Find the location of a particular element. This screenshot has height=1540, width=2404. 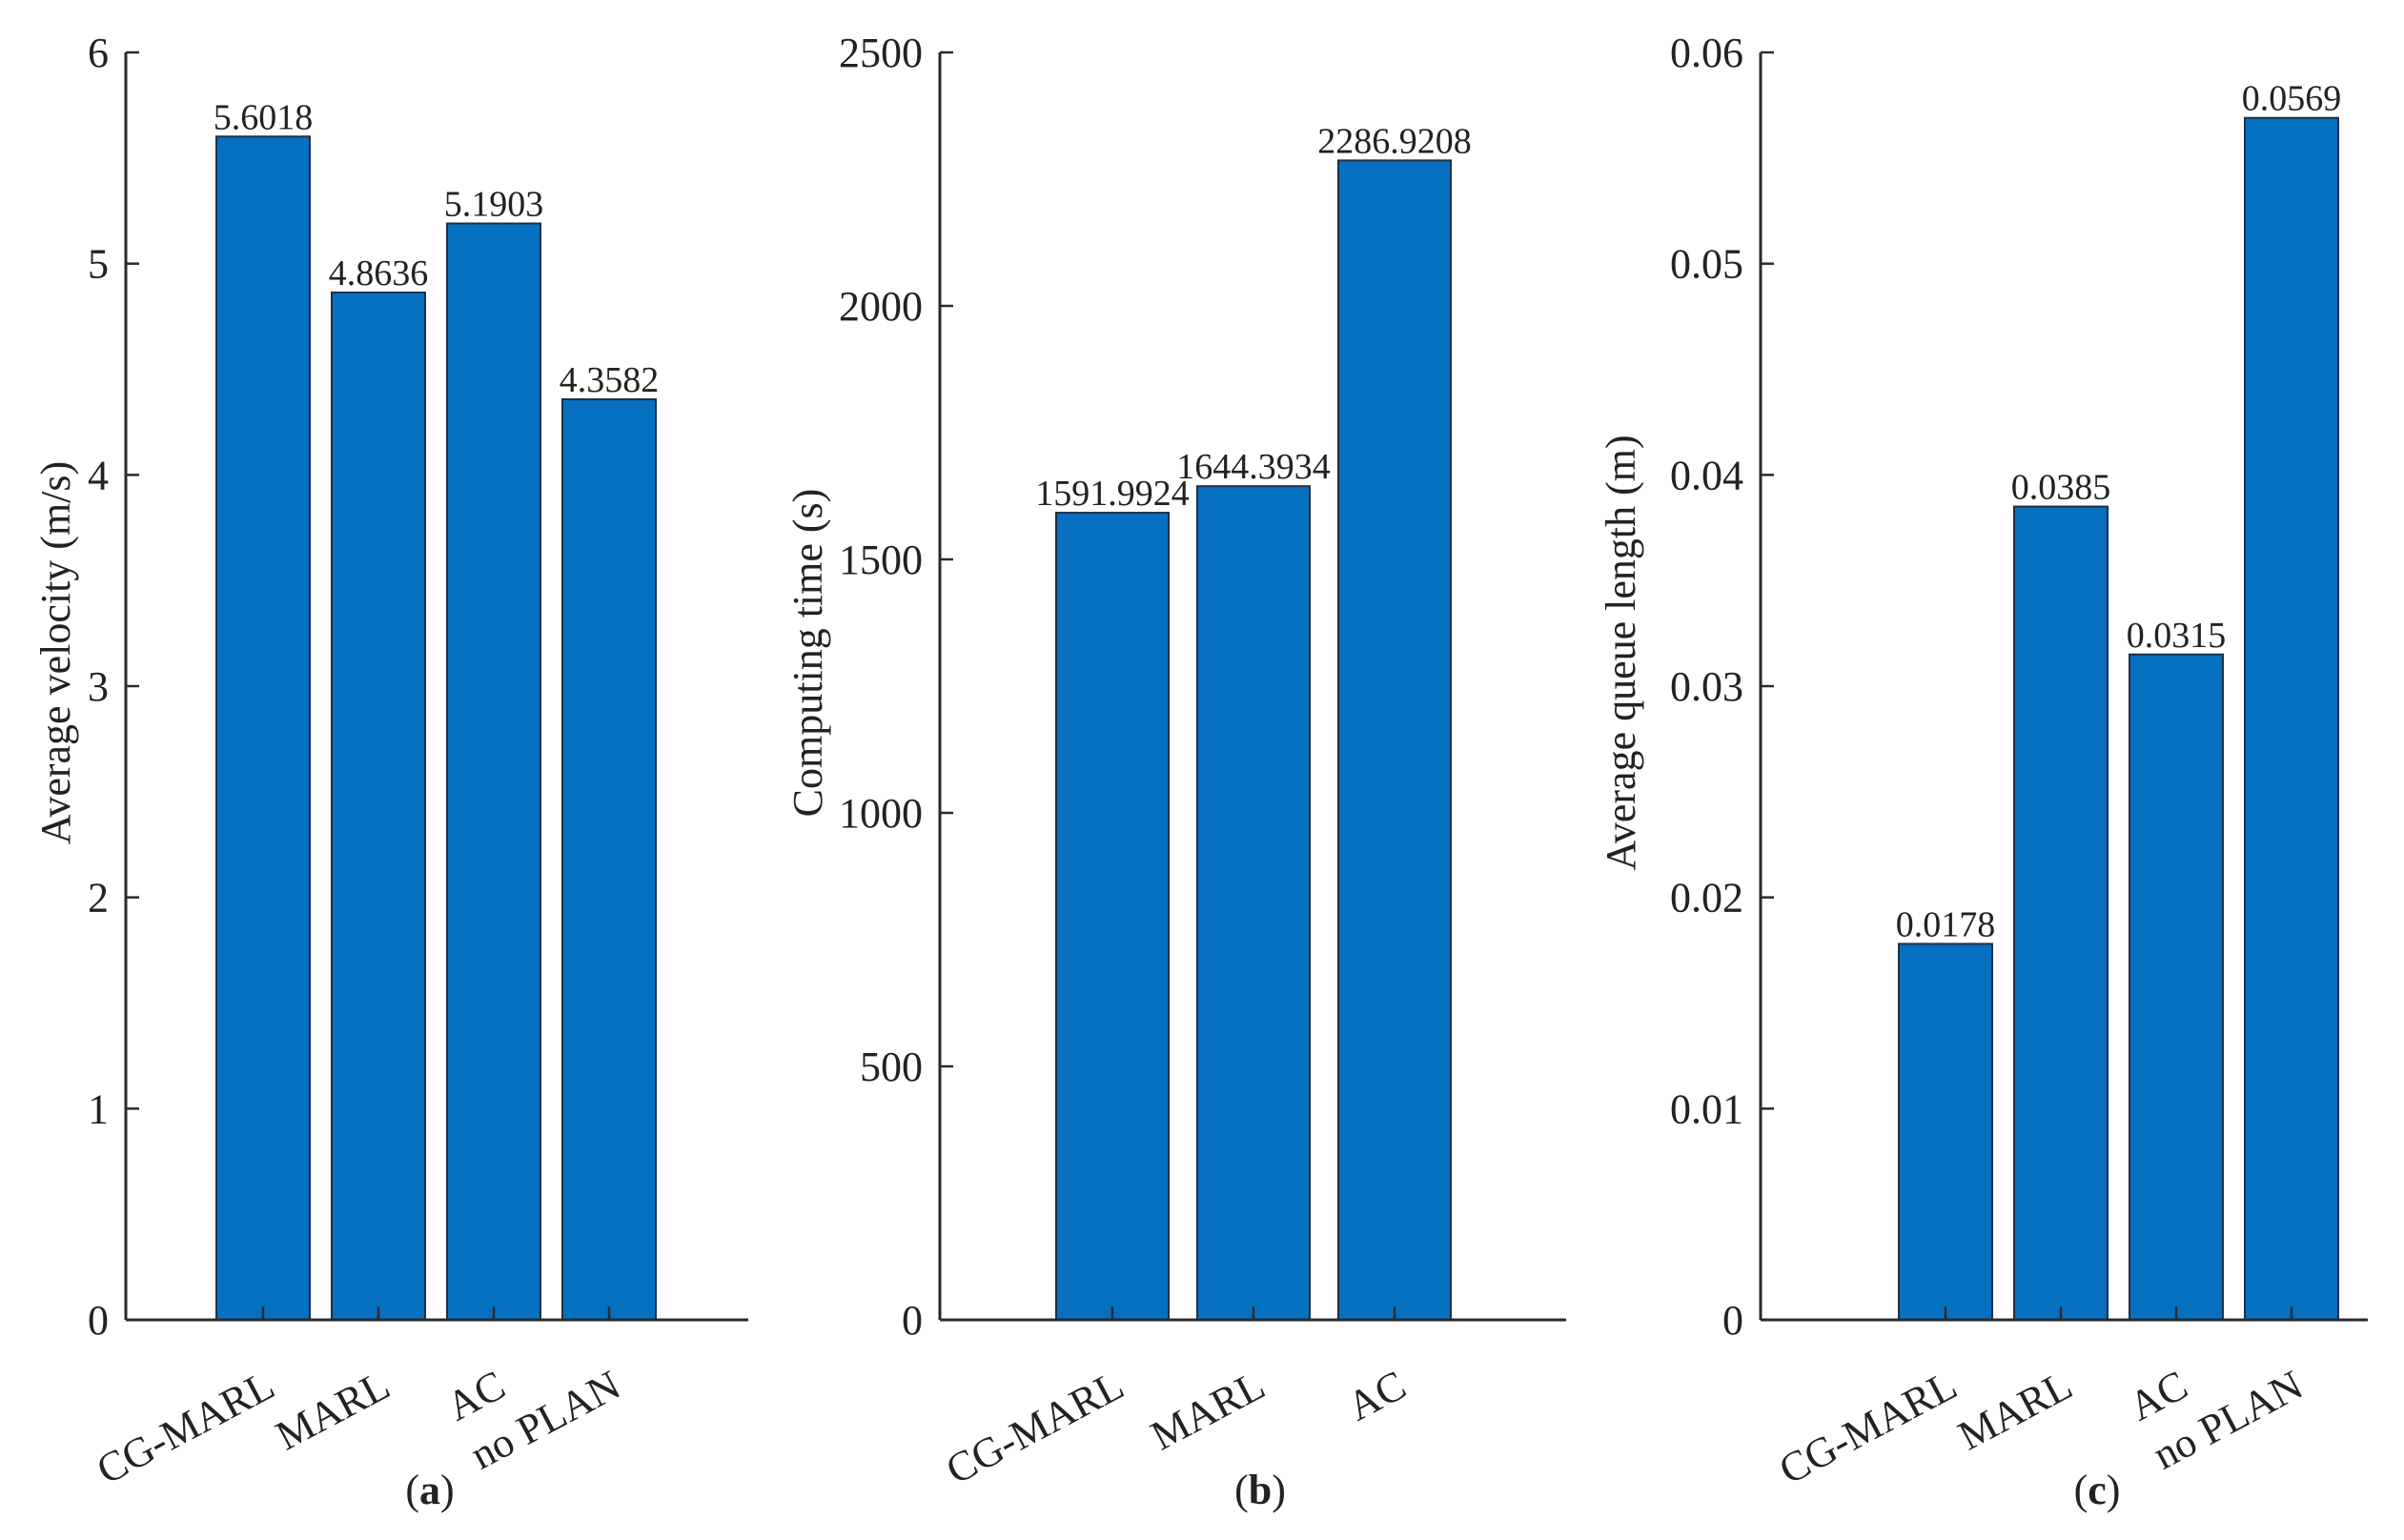

y-tick-label: 1 is located at coordinates (98, 1108).